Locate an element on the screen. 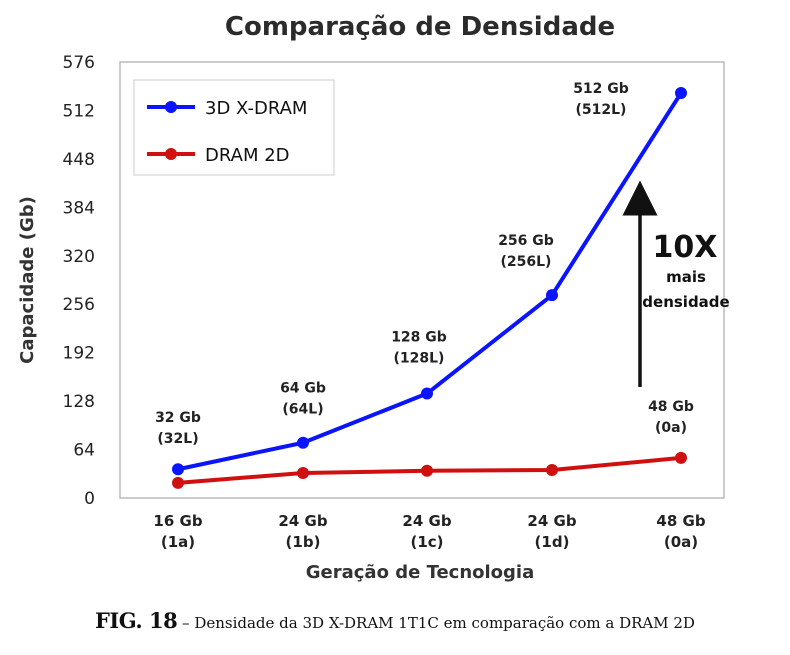  data-label: (32L) is located at coordinates (177, 439).